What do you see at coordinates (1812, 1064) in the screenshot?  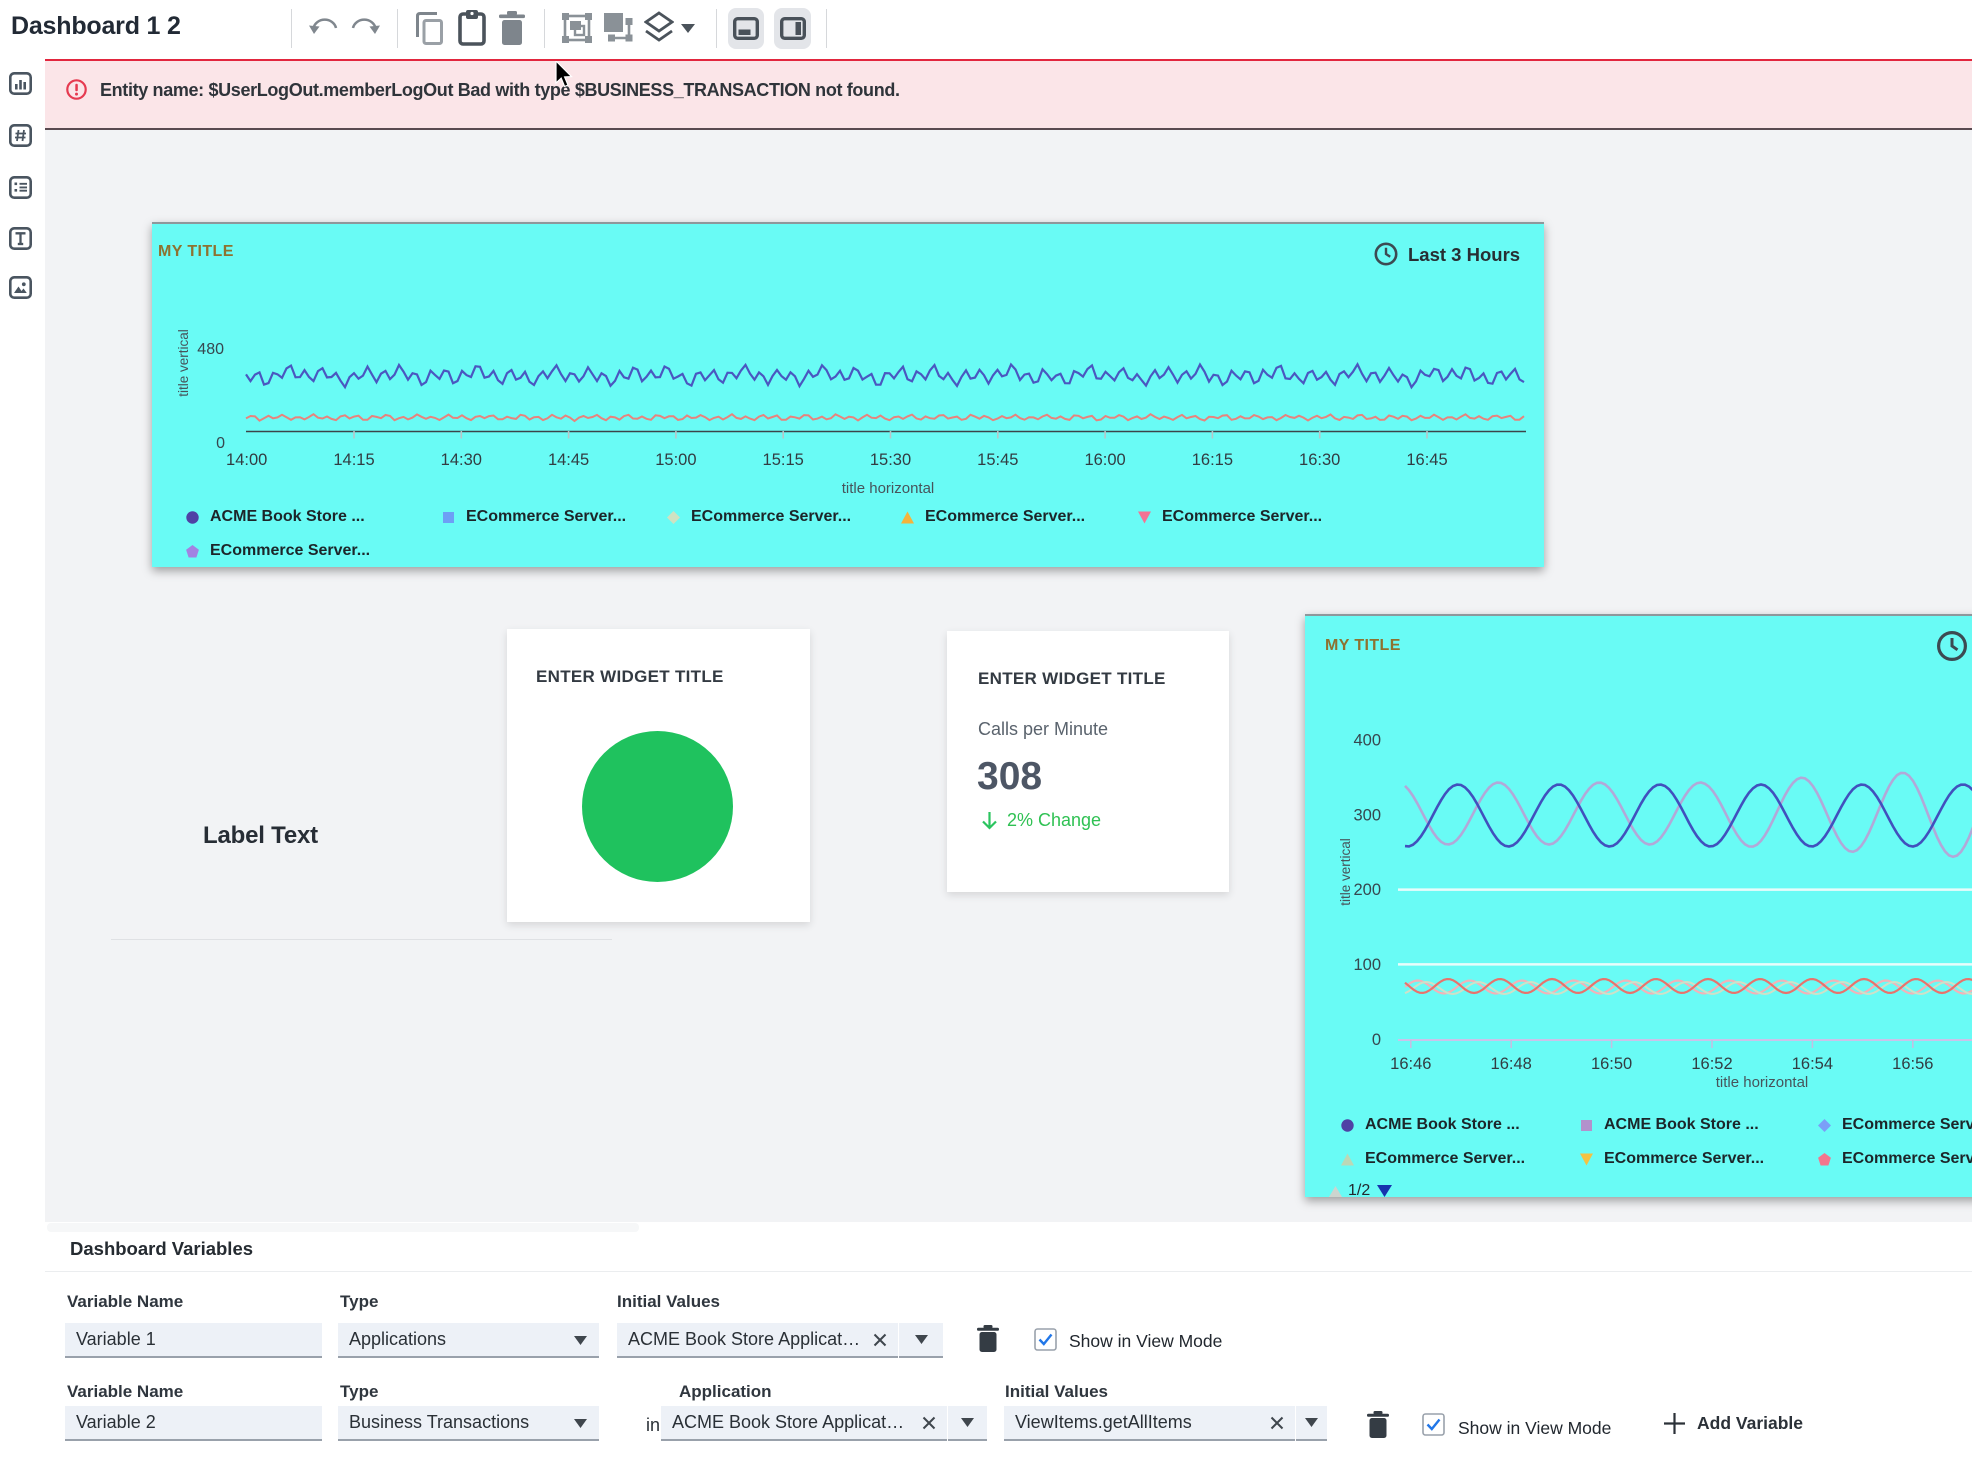 I see `svg-text: 16:54` at bounding box center [1812, 1064].